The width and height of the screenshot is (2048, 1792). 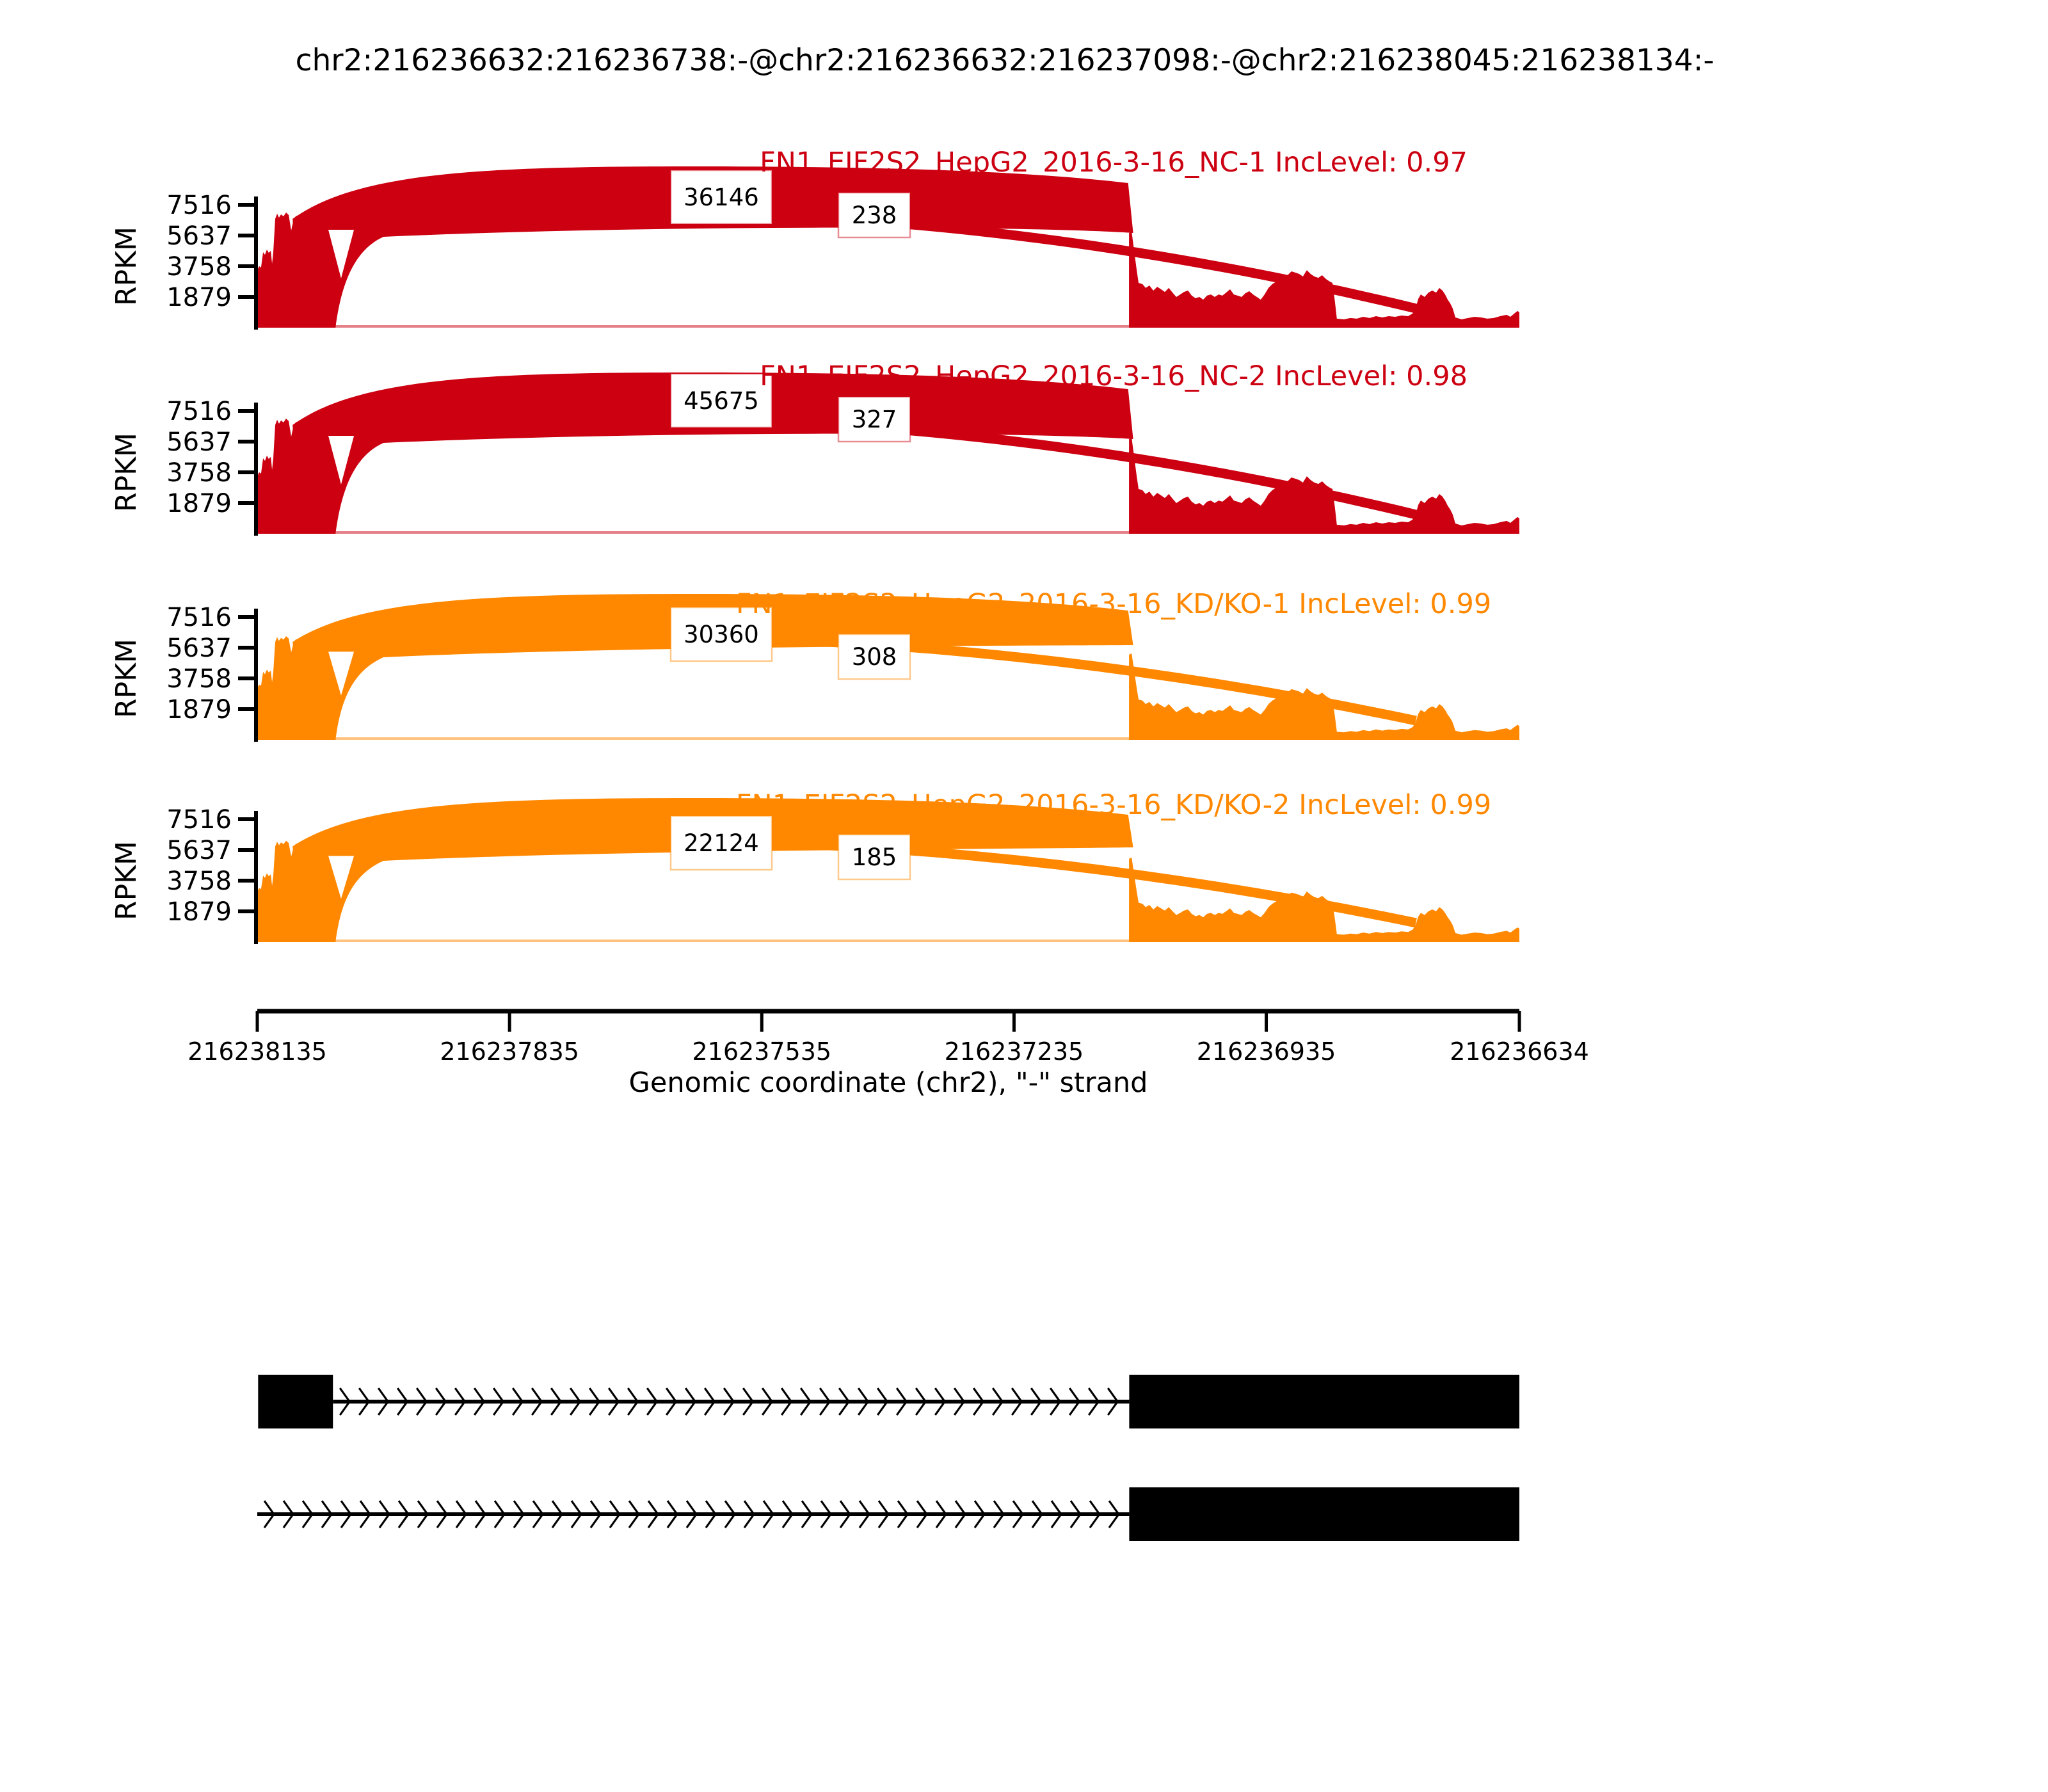 I want to click on junction-count-label: 185, so click(x=874, y=857).